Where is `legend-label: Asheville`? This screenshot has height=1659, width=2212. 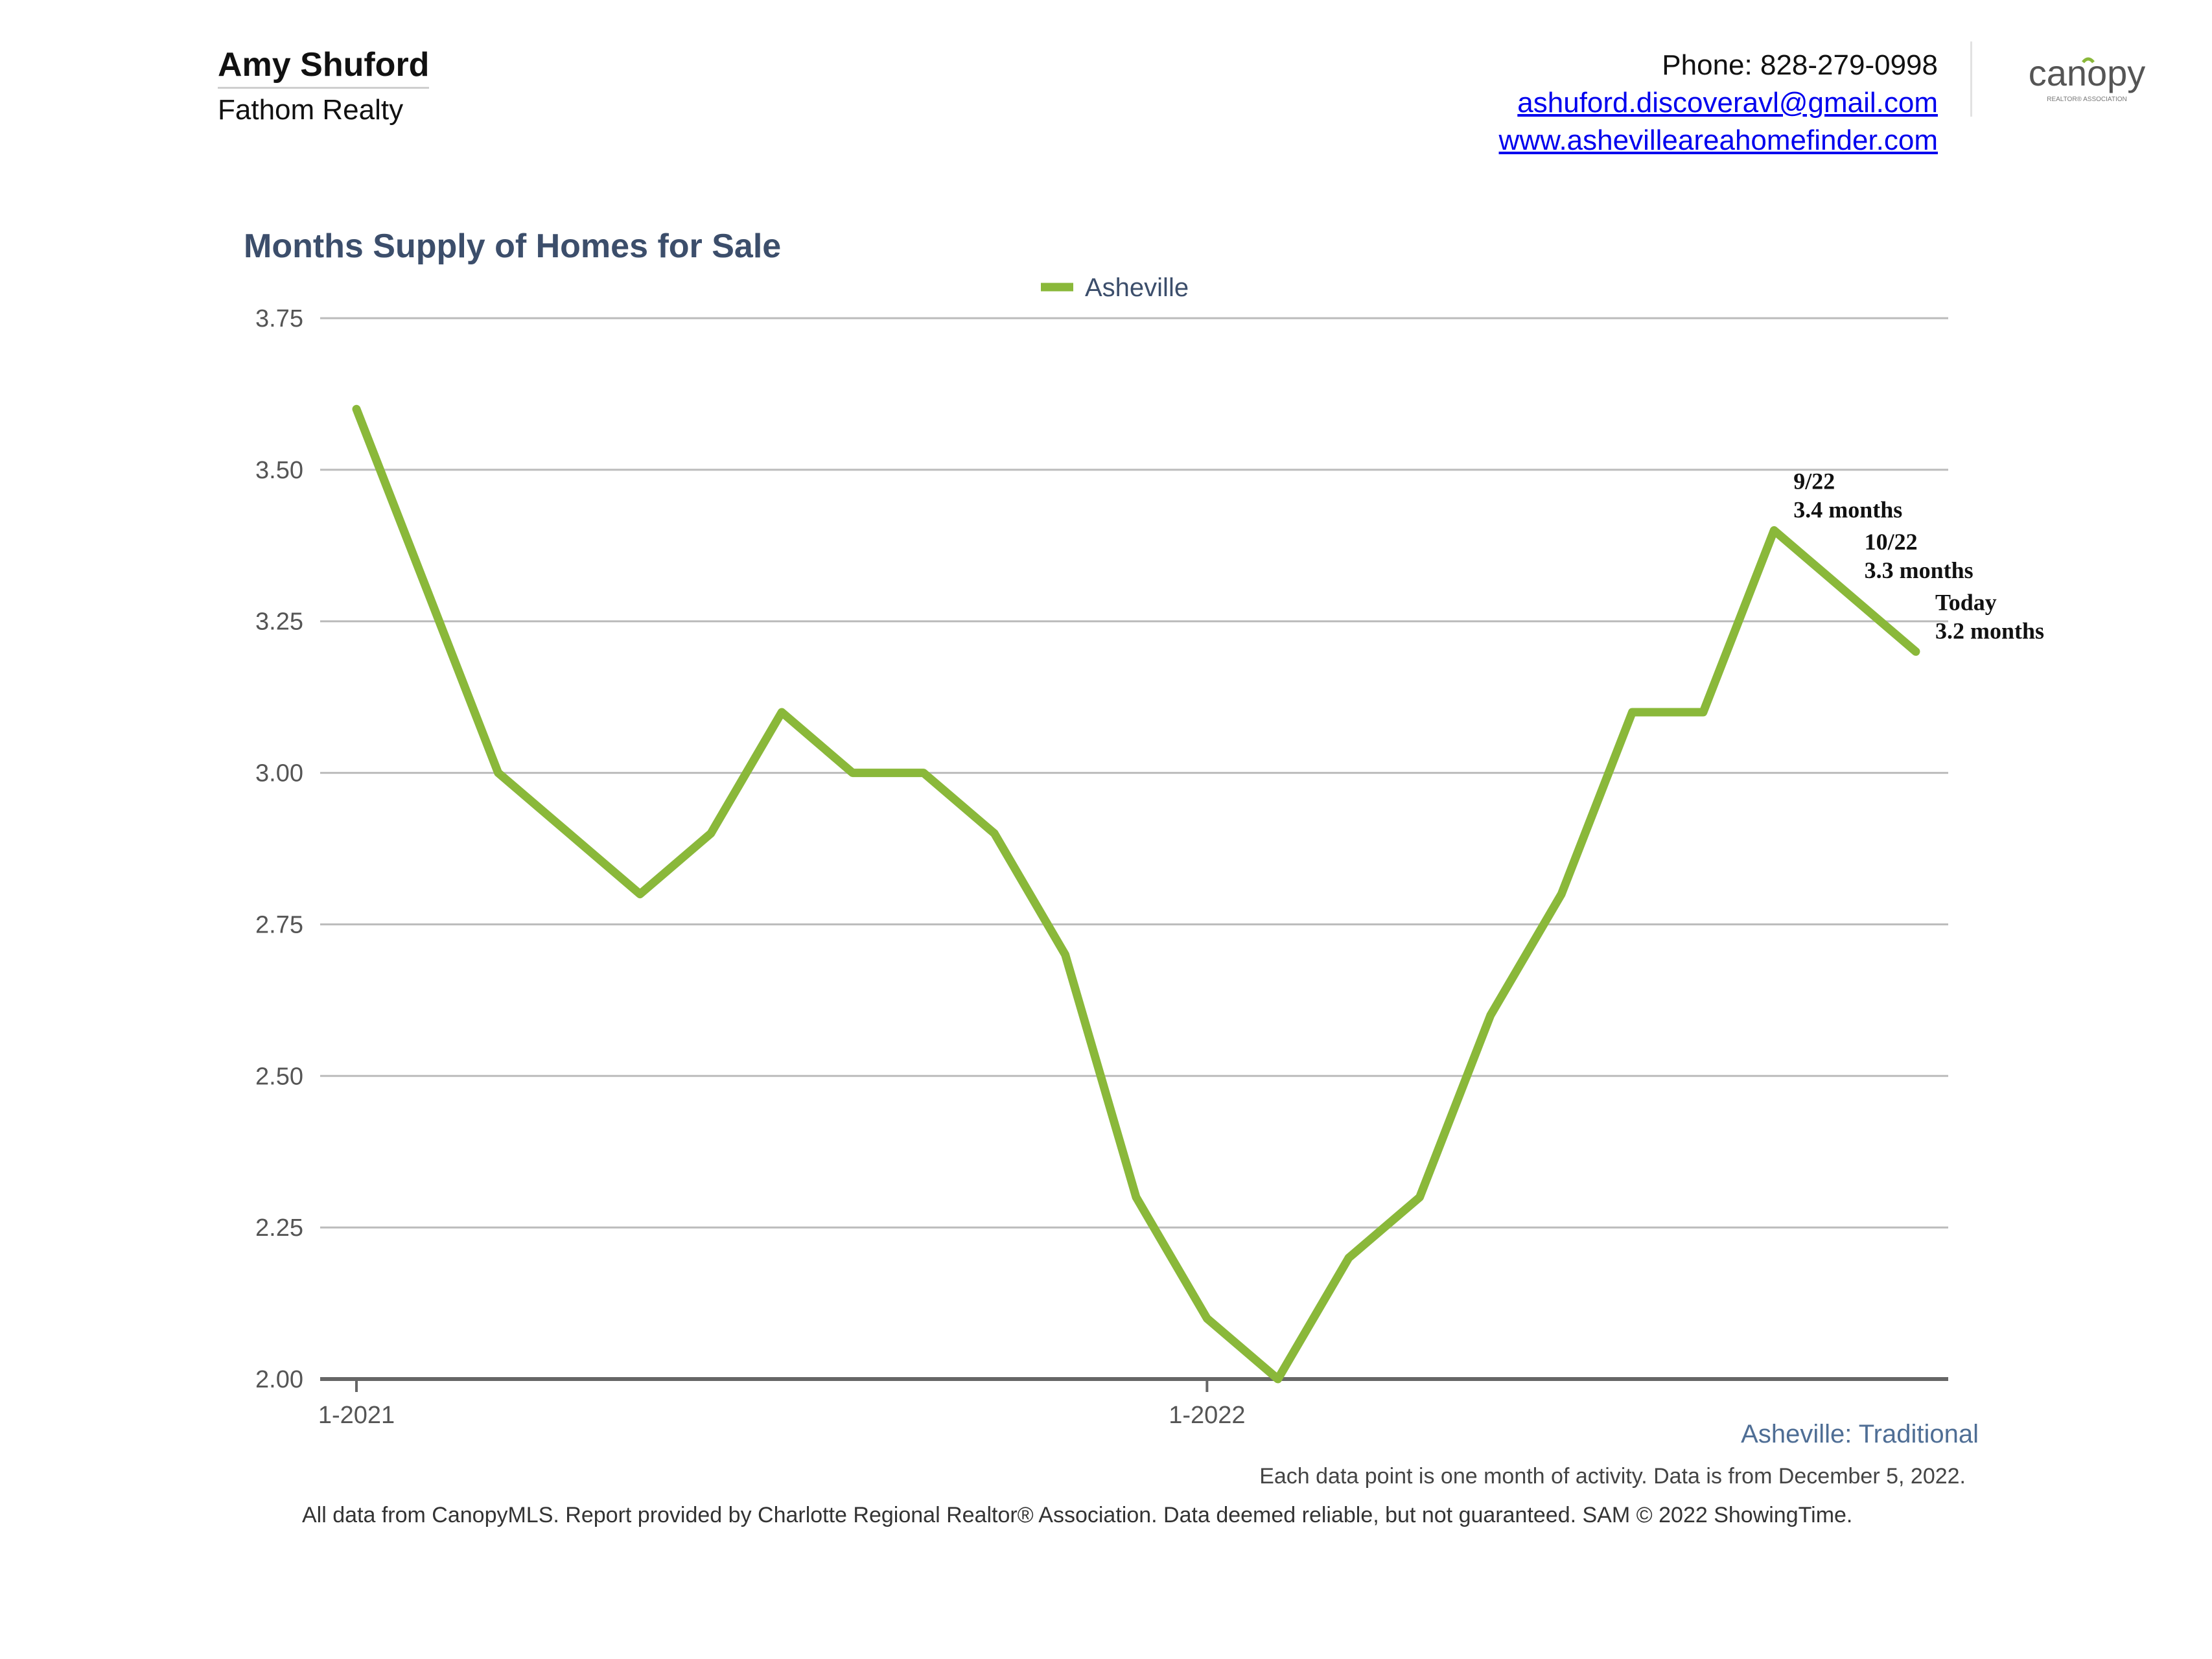
legend-label: Asheville is located at coordinates (1137, 287).